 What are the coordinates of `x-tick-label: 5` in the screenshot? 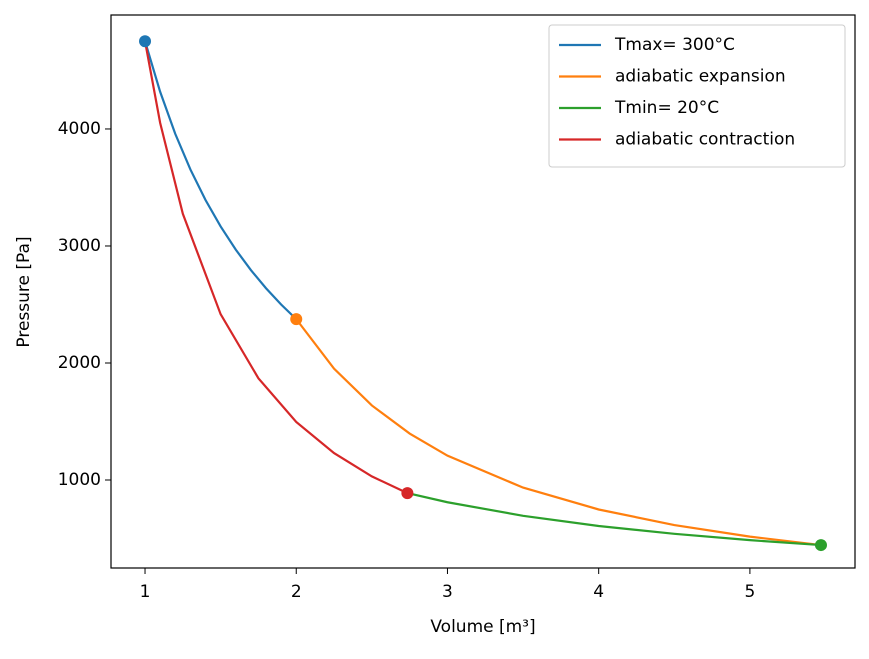 It's located at (749, 592).